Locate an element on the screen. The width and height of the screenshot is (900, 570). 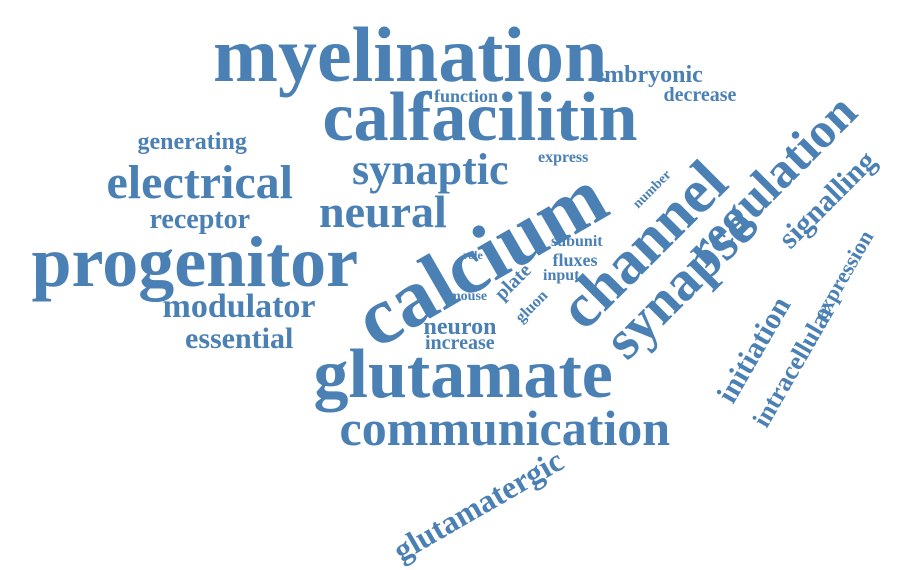
word-glutamate: glutamate is located at coordinates (463, 374).